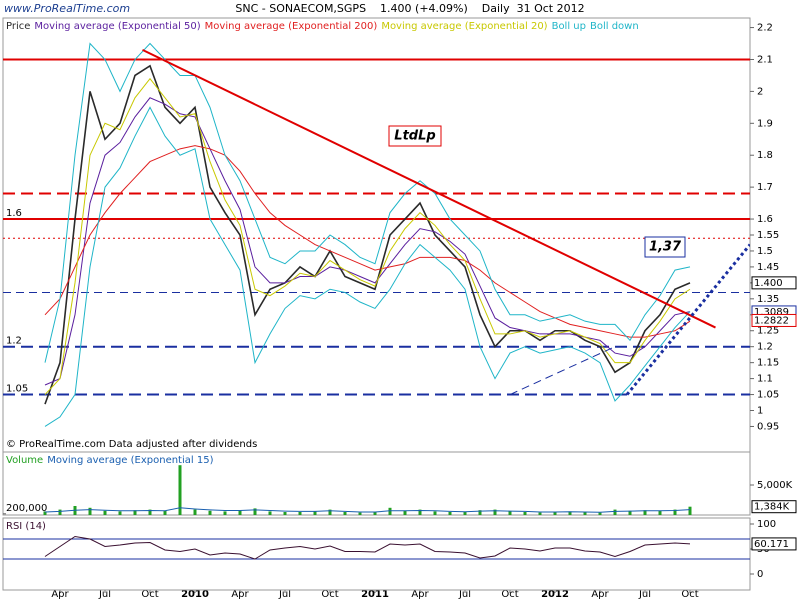  I want to click on y-tick-label: 1.35, so click(768, 299).